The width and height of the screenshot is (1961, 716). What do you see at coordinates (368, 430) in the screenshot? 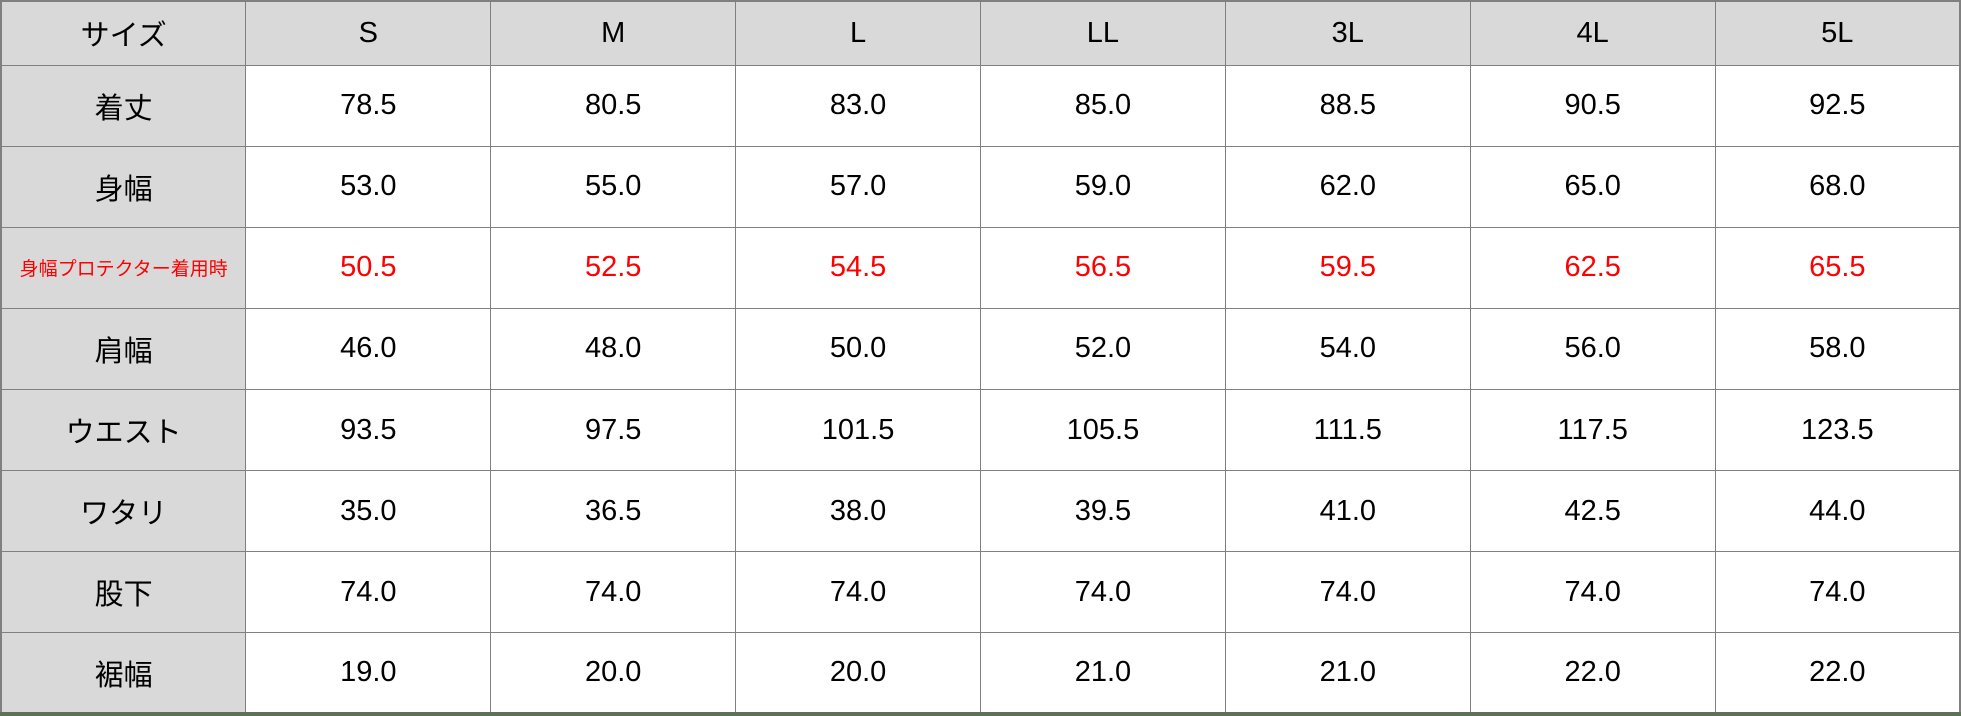
I see `measurement-cell: 93.5` at bounding box center [368, 430].